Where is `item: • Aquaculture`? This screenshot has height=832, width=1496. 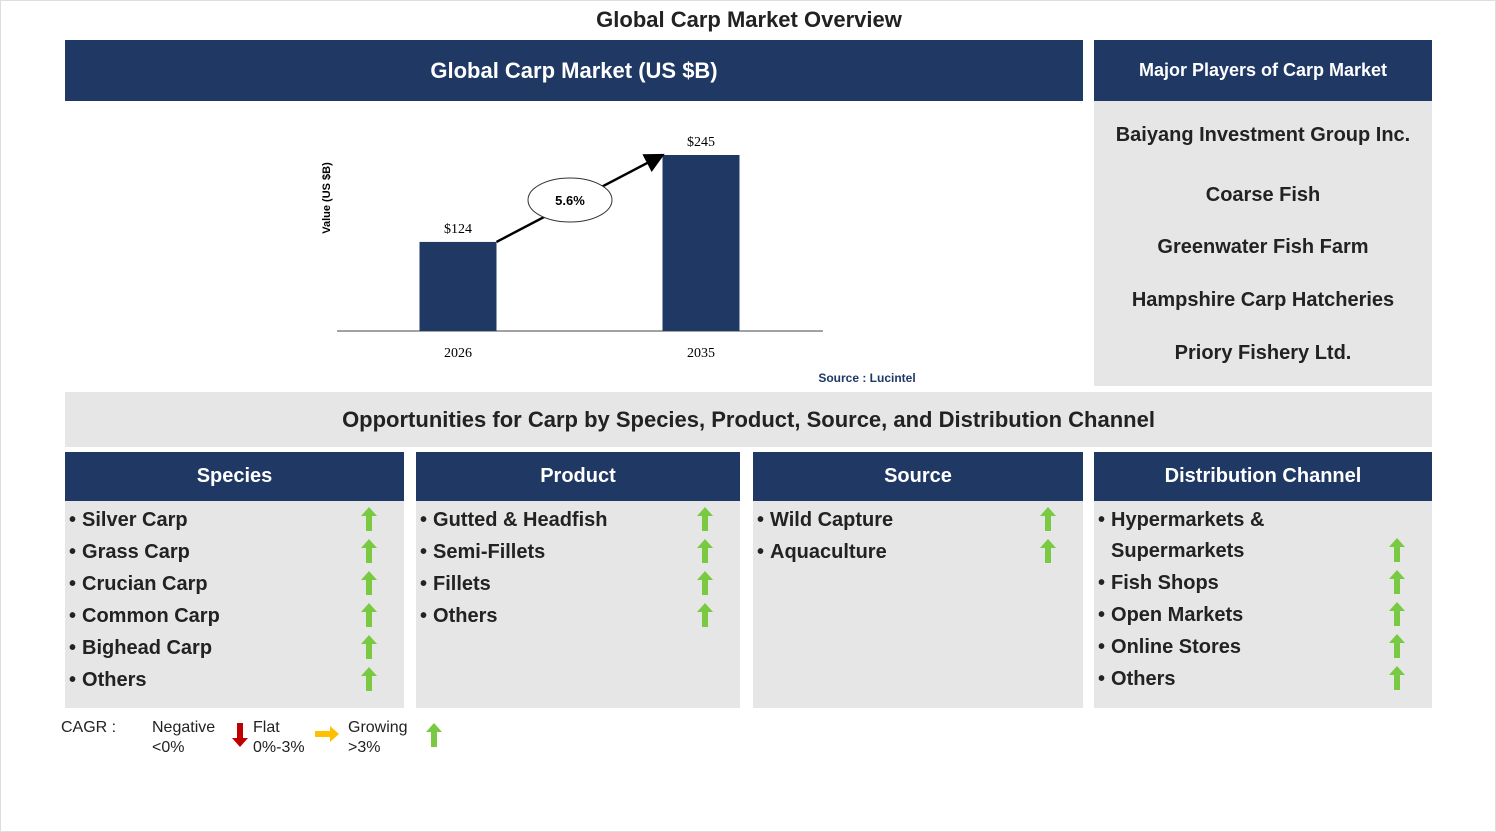 item: • Aquaculture is located at coordinates (822, 552).